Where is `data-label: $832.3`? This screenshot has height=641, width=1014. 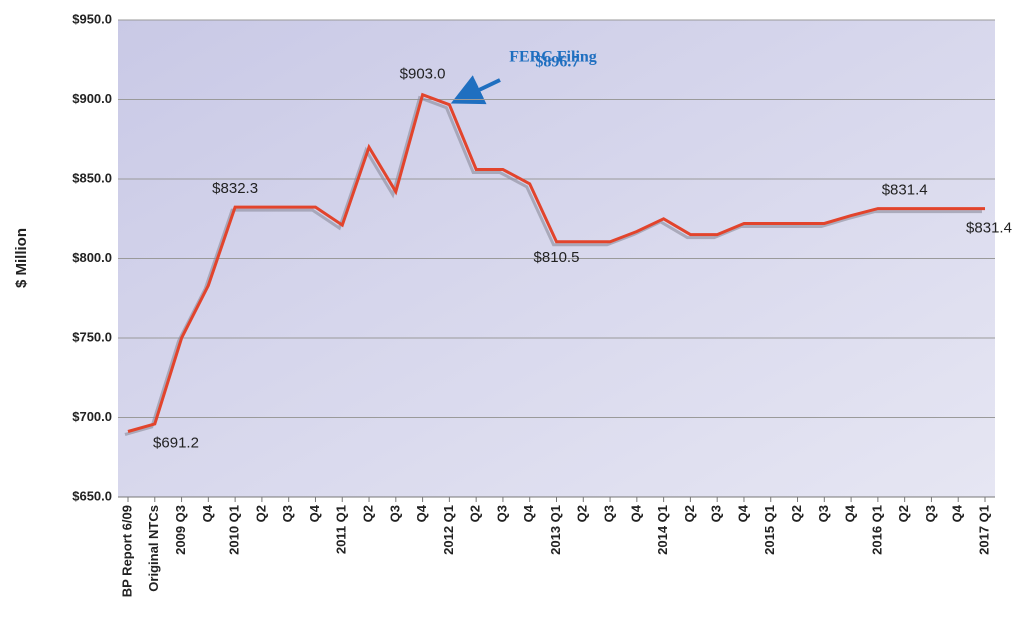 data-label: $832.3 is located at coordinates (235, 188).